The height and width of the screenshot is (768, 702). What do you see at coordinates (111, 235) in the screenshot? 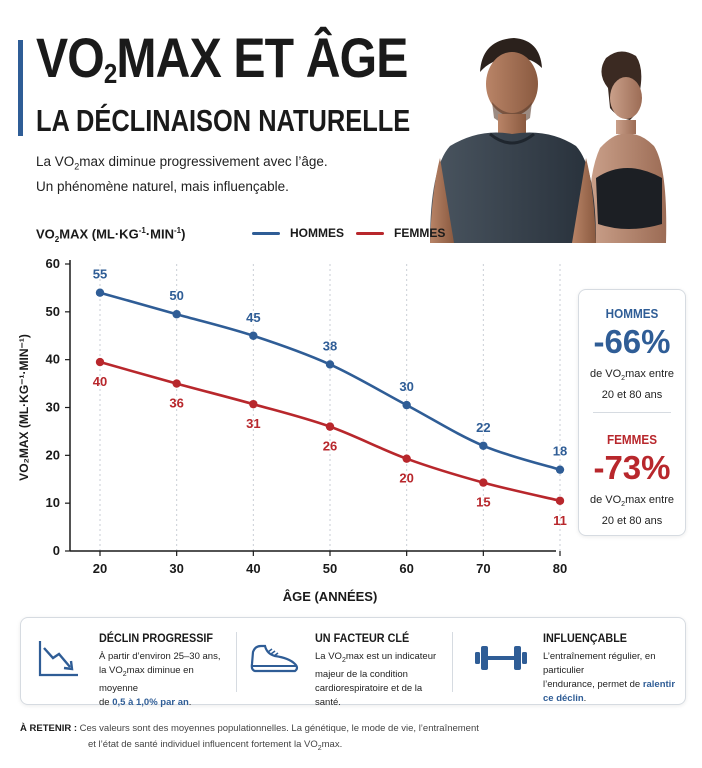
I see `chart-unit-label: VO2MAX (ML·KG-1·MIN-1)` at bounding box center [111, 235].